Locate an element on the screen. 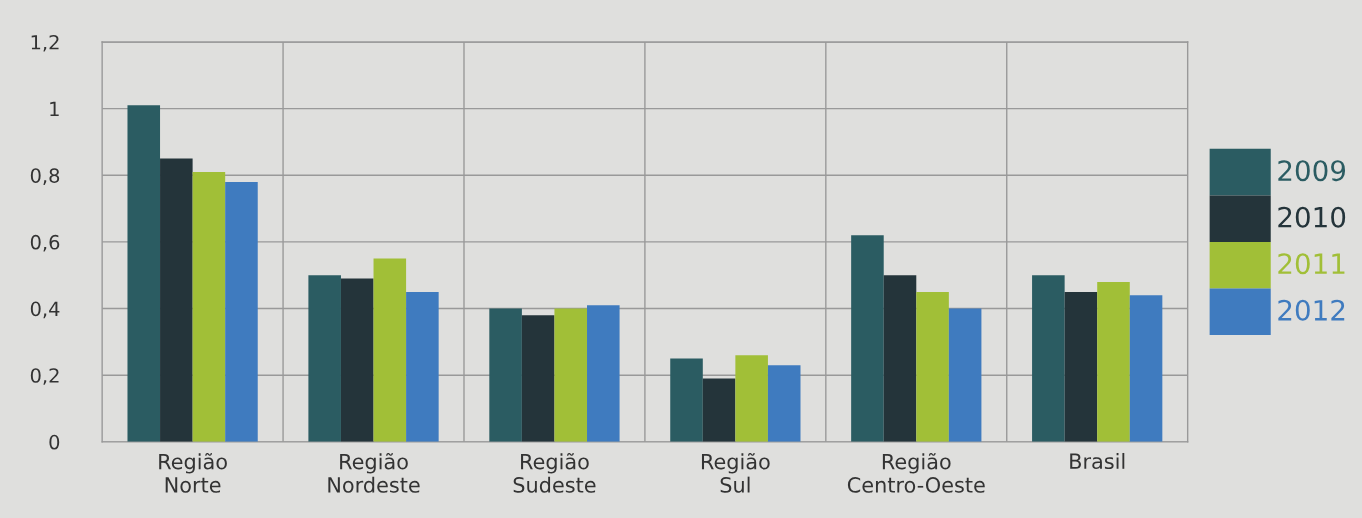 This screenshot has height=518, width=1362. legend-label: 2009 is located at coordinates (1312, 171).